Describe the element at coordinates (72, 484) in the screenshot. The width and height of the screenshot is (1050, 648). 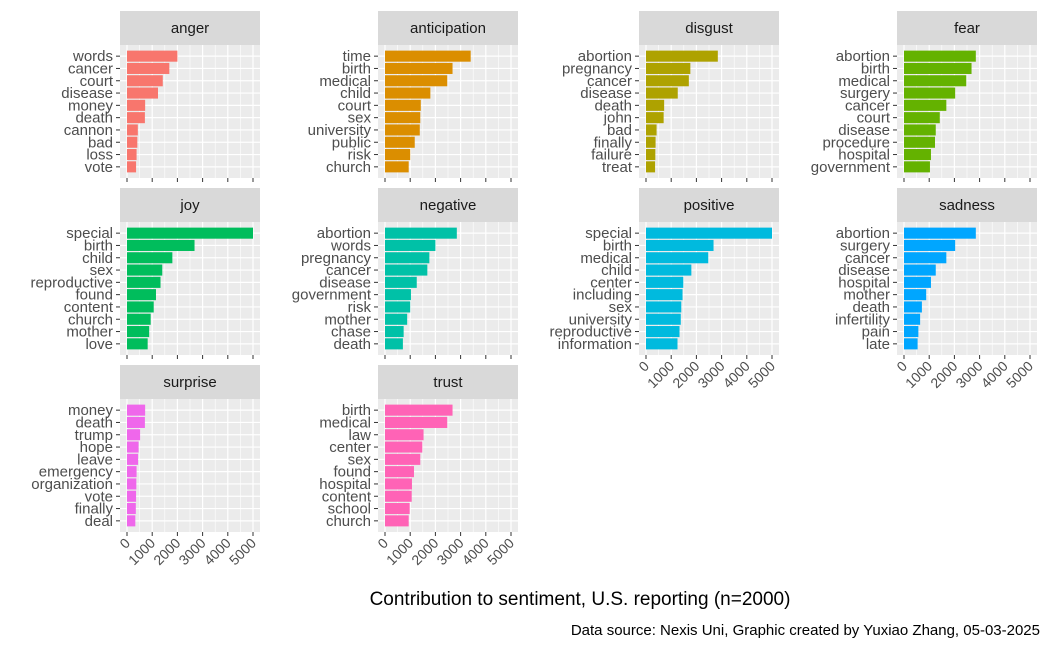
I see `y-tick-label: organization` at that location.